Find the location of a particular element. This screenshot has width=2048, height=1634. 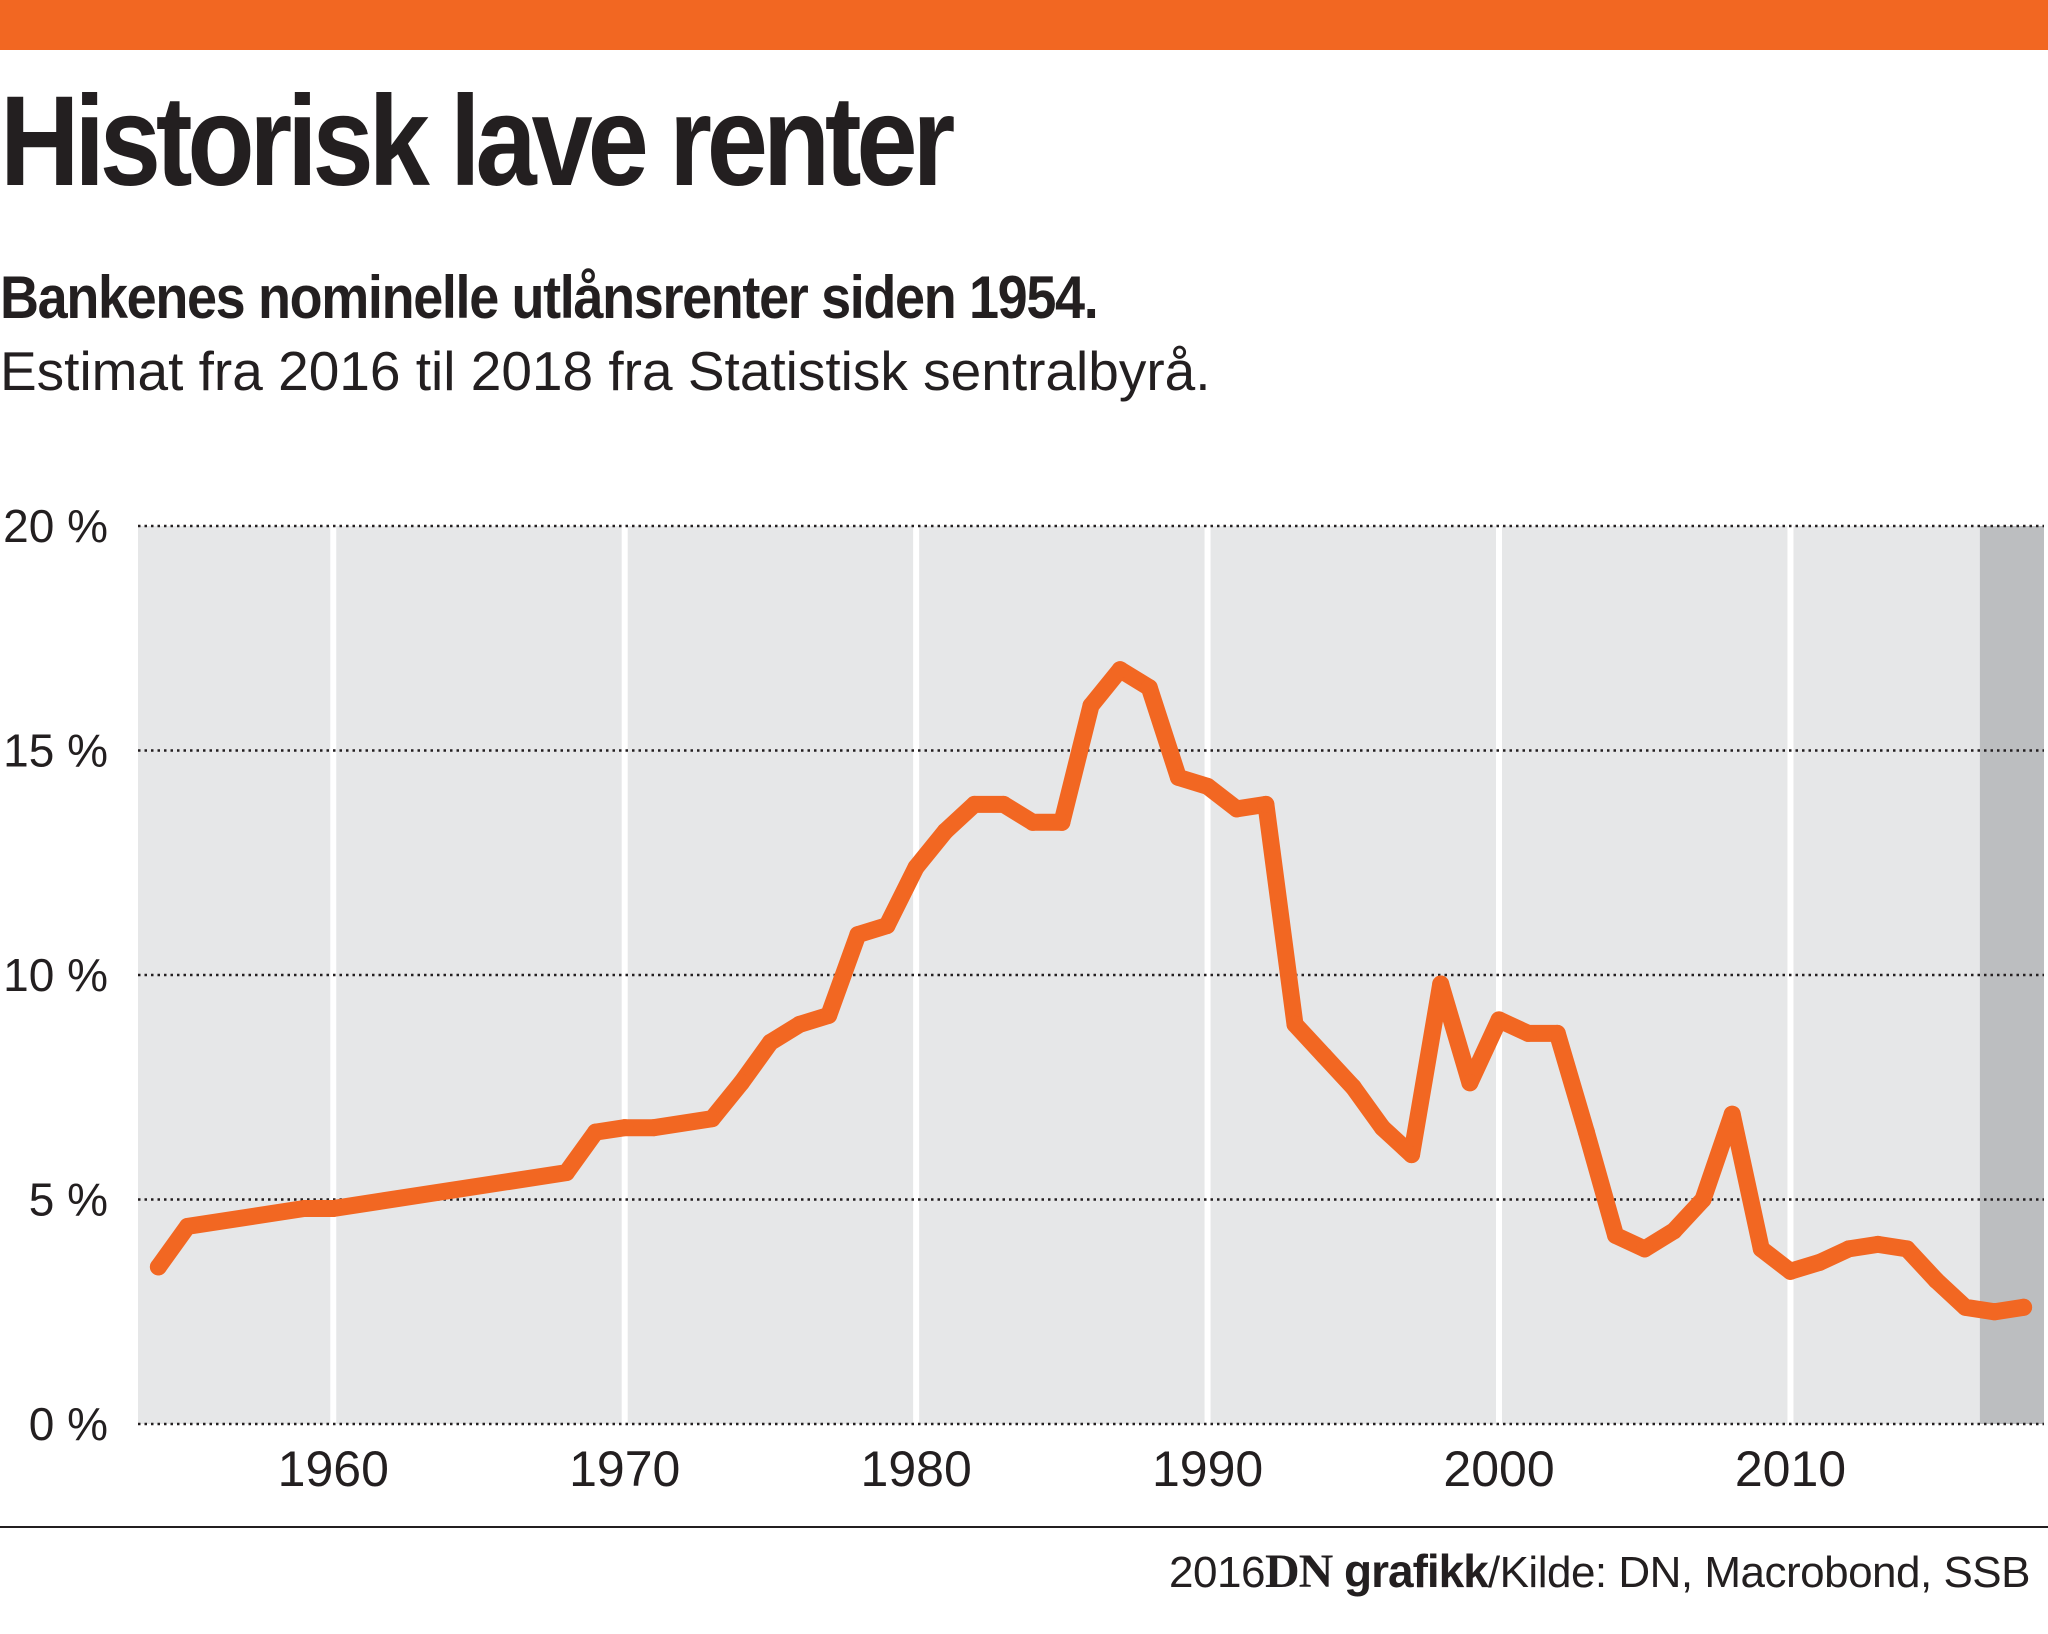

page-title: Historisk lave renter is located at coordinates (477, 141).